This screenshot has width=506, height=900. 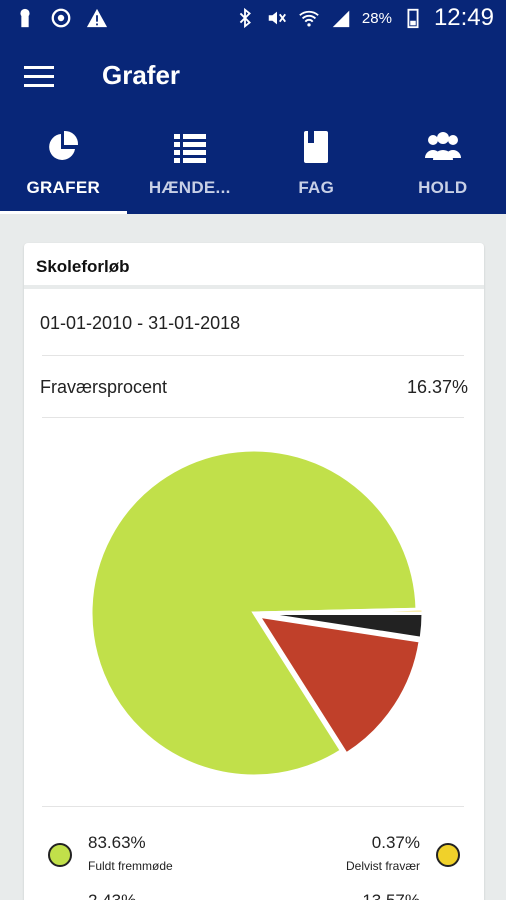 I want to click on keyhole-icon, so click(x=25, y=18).